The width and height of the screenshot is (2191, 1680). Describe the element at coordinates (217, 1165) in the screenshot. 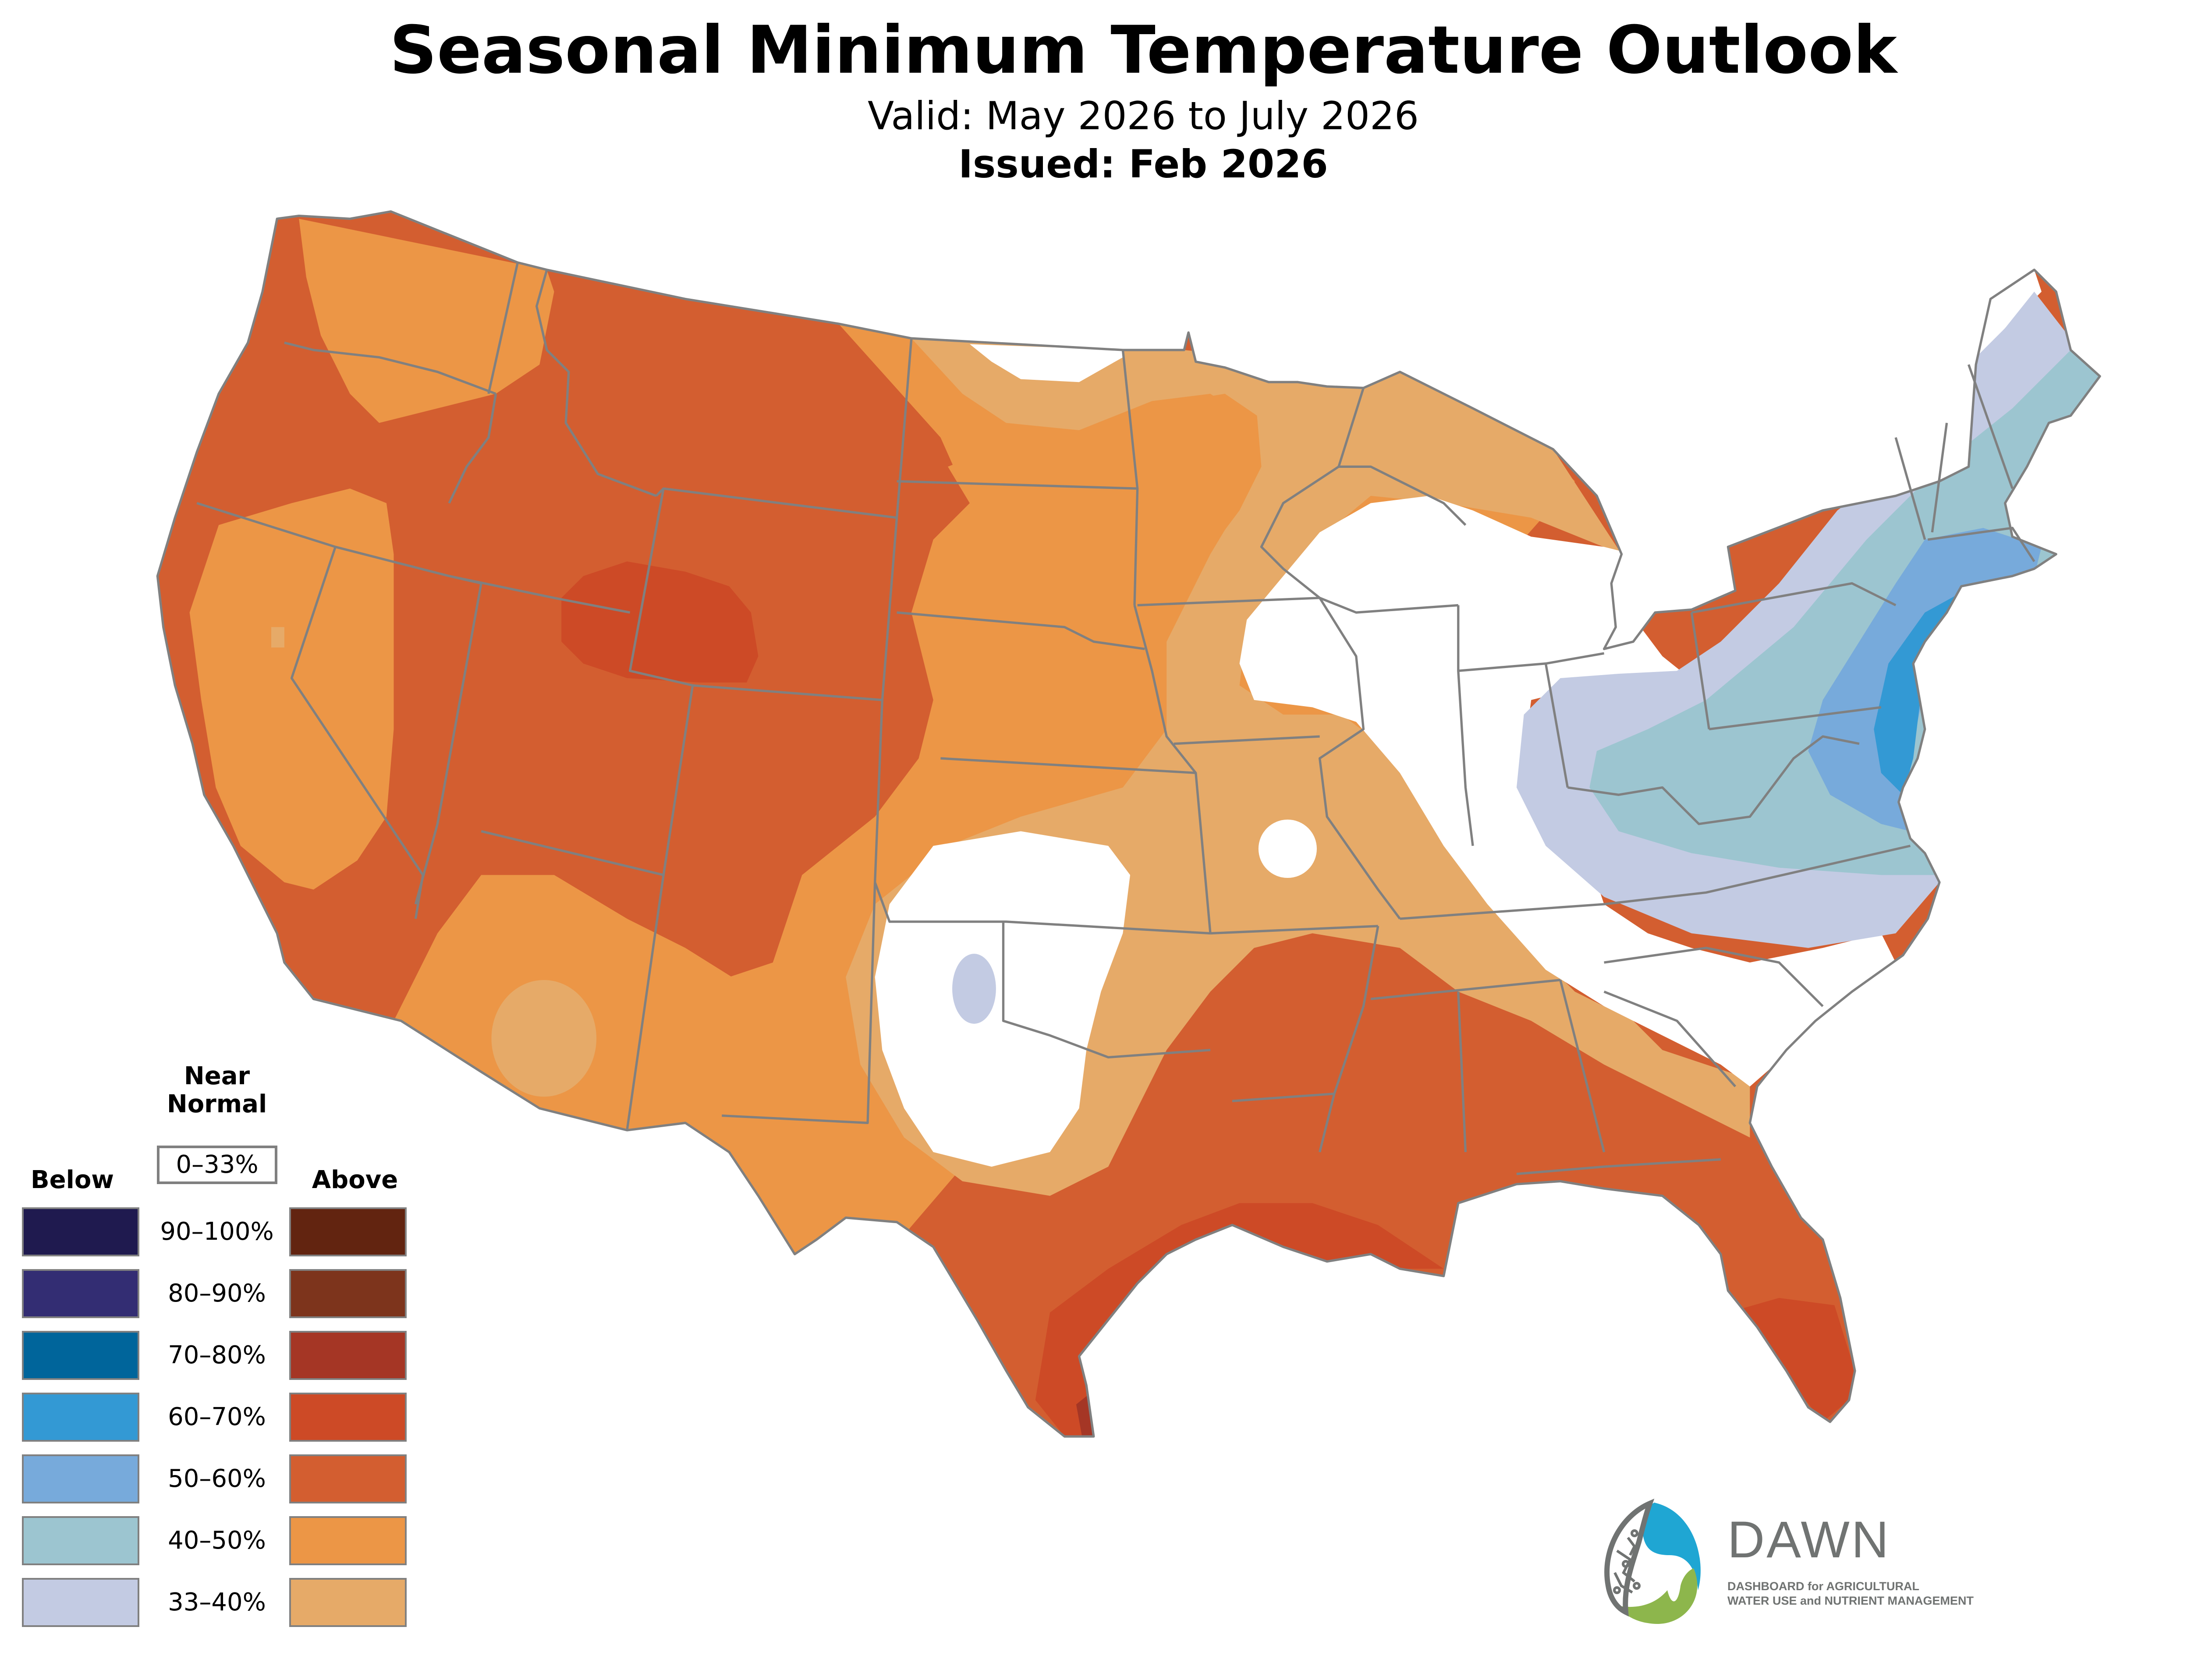

I see `legend-near-normal-box: 0–33%` at that location.